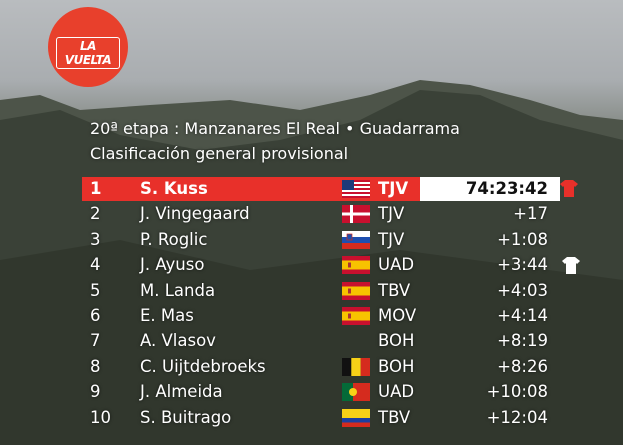 The width and height of the screenshot is (623, 445). I want to click on rank: 8, so click(95, 366).